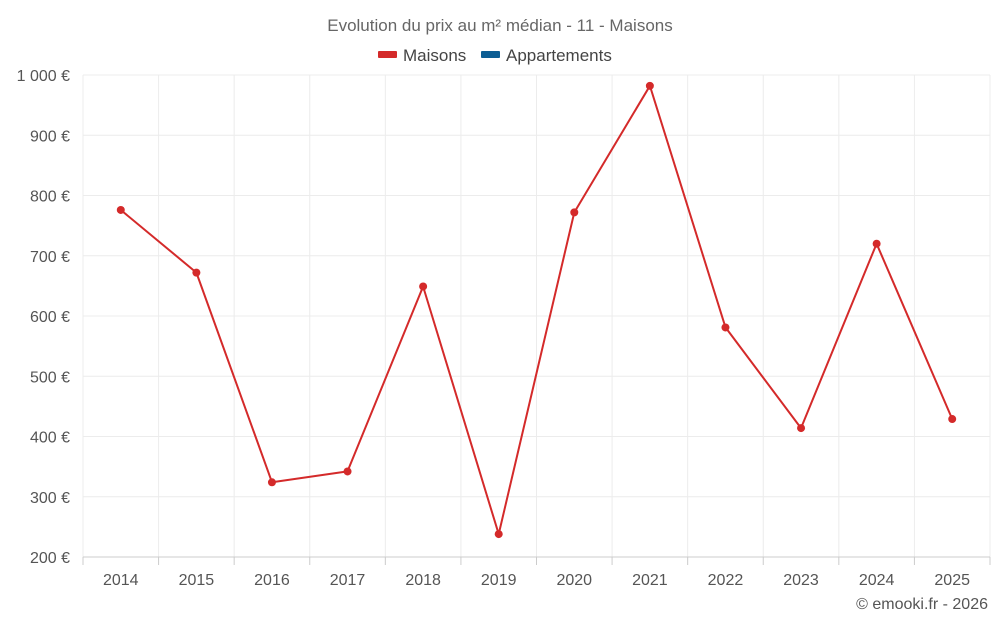 The height and width of the screenshot is (625, 1000). What do you see at coordinates (434, 55) in the screenshot?
I see `legend-label-maisons: Maisons` at bounding box center [434, 55].